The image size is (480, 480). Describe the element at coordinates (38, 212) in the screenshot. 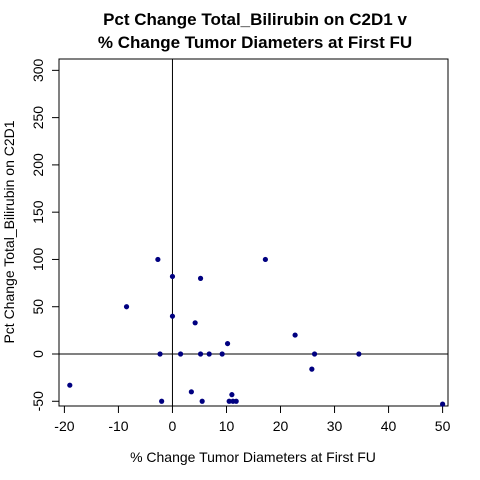

I see `y-tick-label: 150` at that location.